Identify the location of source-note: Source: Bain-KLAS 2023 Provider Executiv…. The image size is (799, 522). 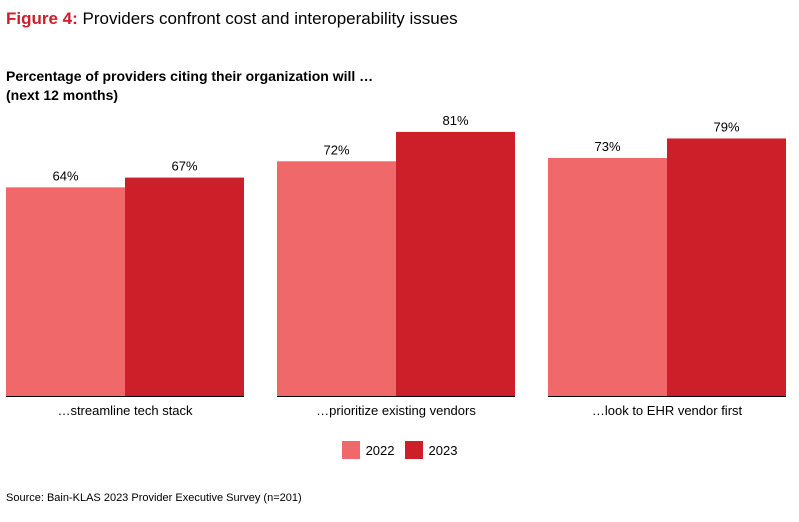
(154, 498).